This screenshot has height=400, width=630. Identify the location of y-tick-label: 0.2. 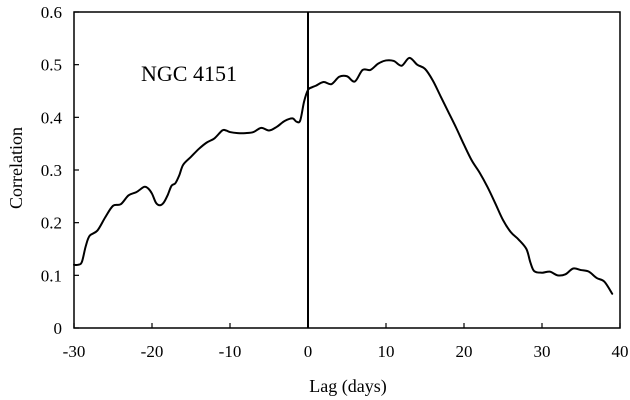
(51, 223).